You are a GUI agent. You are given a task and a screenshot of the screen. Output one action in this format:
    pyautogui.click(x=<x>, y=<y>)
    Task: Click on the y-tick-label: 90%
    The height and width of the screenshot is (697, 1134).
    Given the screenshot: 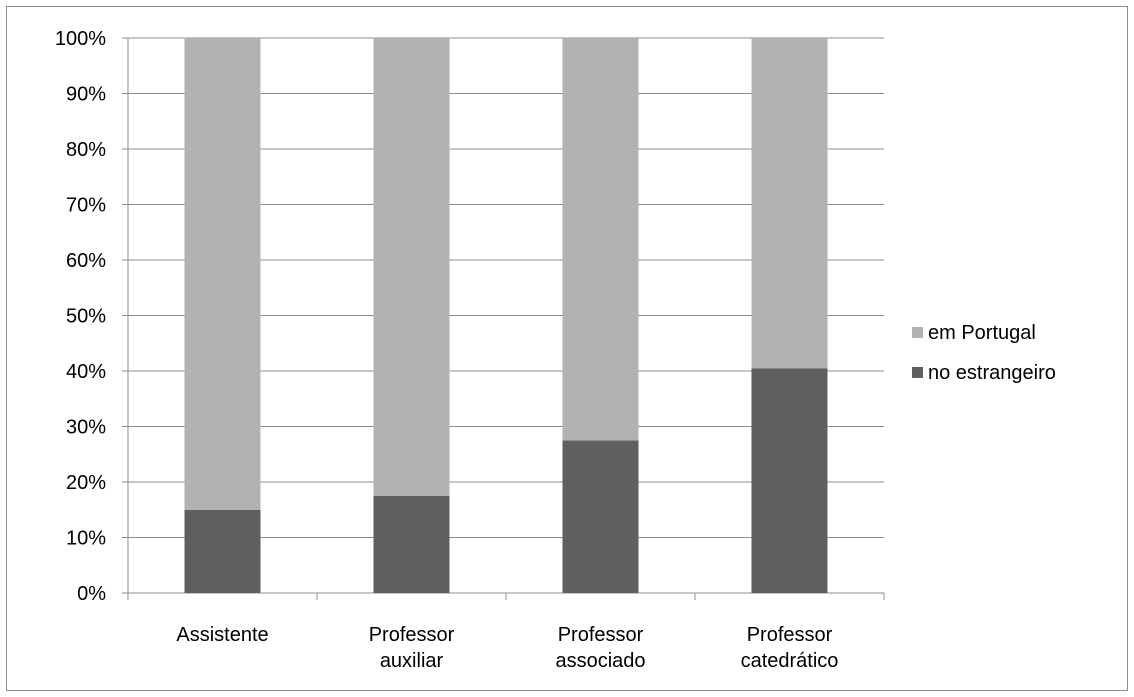 What is the action you would take?
    pyautogui.click(x=86, y=95)
    